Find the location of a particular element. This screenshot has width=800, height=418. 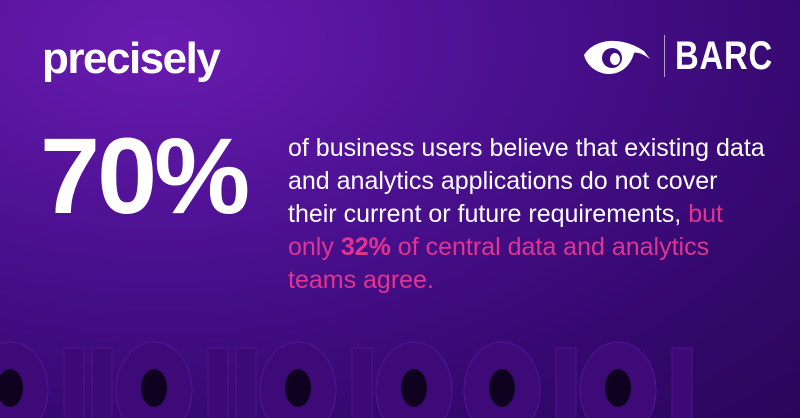

barc-logo: BARC is located at coordinates (688, 56).